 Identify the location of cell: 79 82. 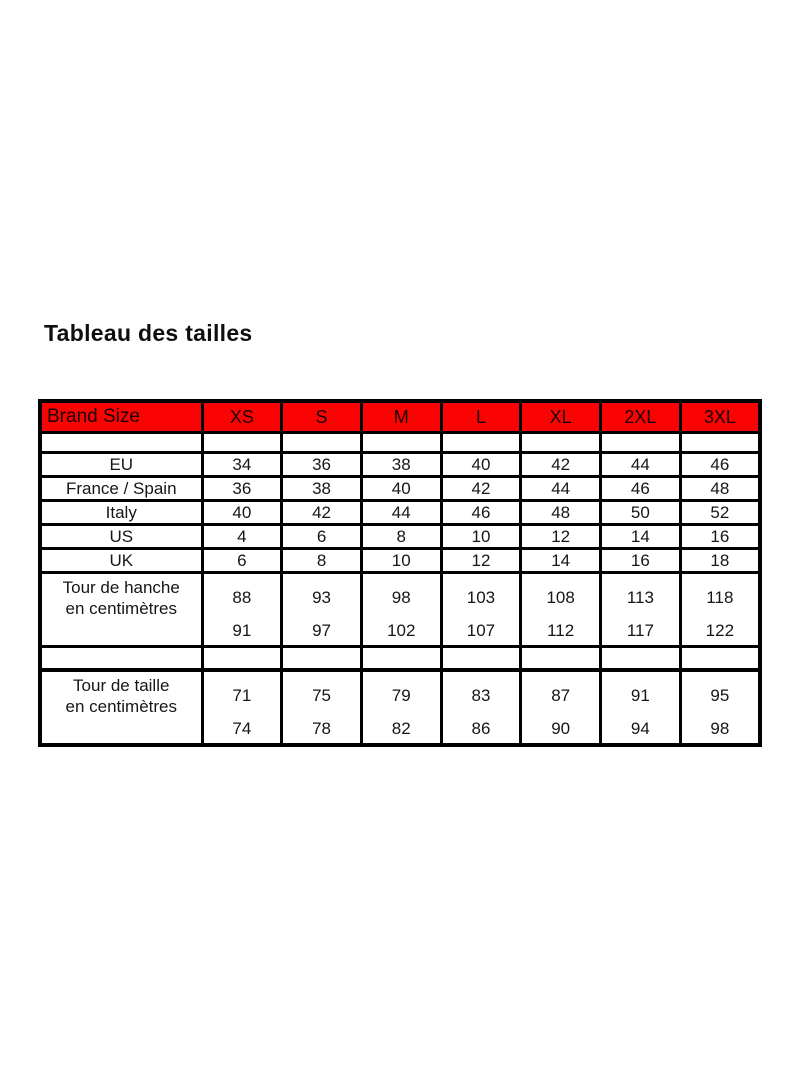
(401, 707).